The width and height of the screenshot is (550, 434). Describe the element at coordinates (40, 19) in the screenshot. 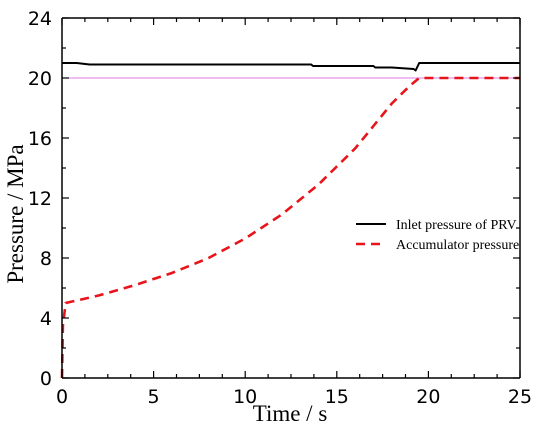

I see `y-tick-label: 24` at that location.